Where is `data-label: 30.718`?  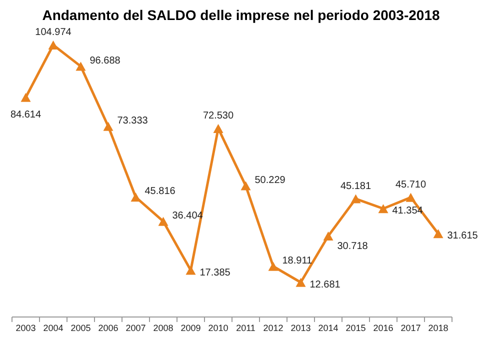
data-label: 30.718 is located at coordinates (352, 246).